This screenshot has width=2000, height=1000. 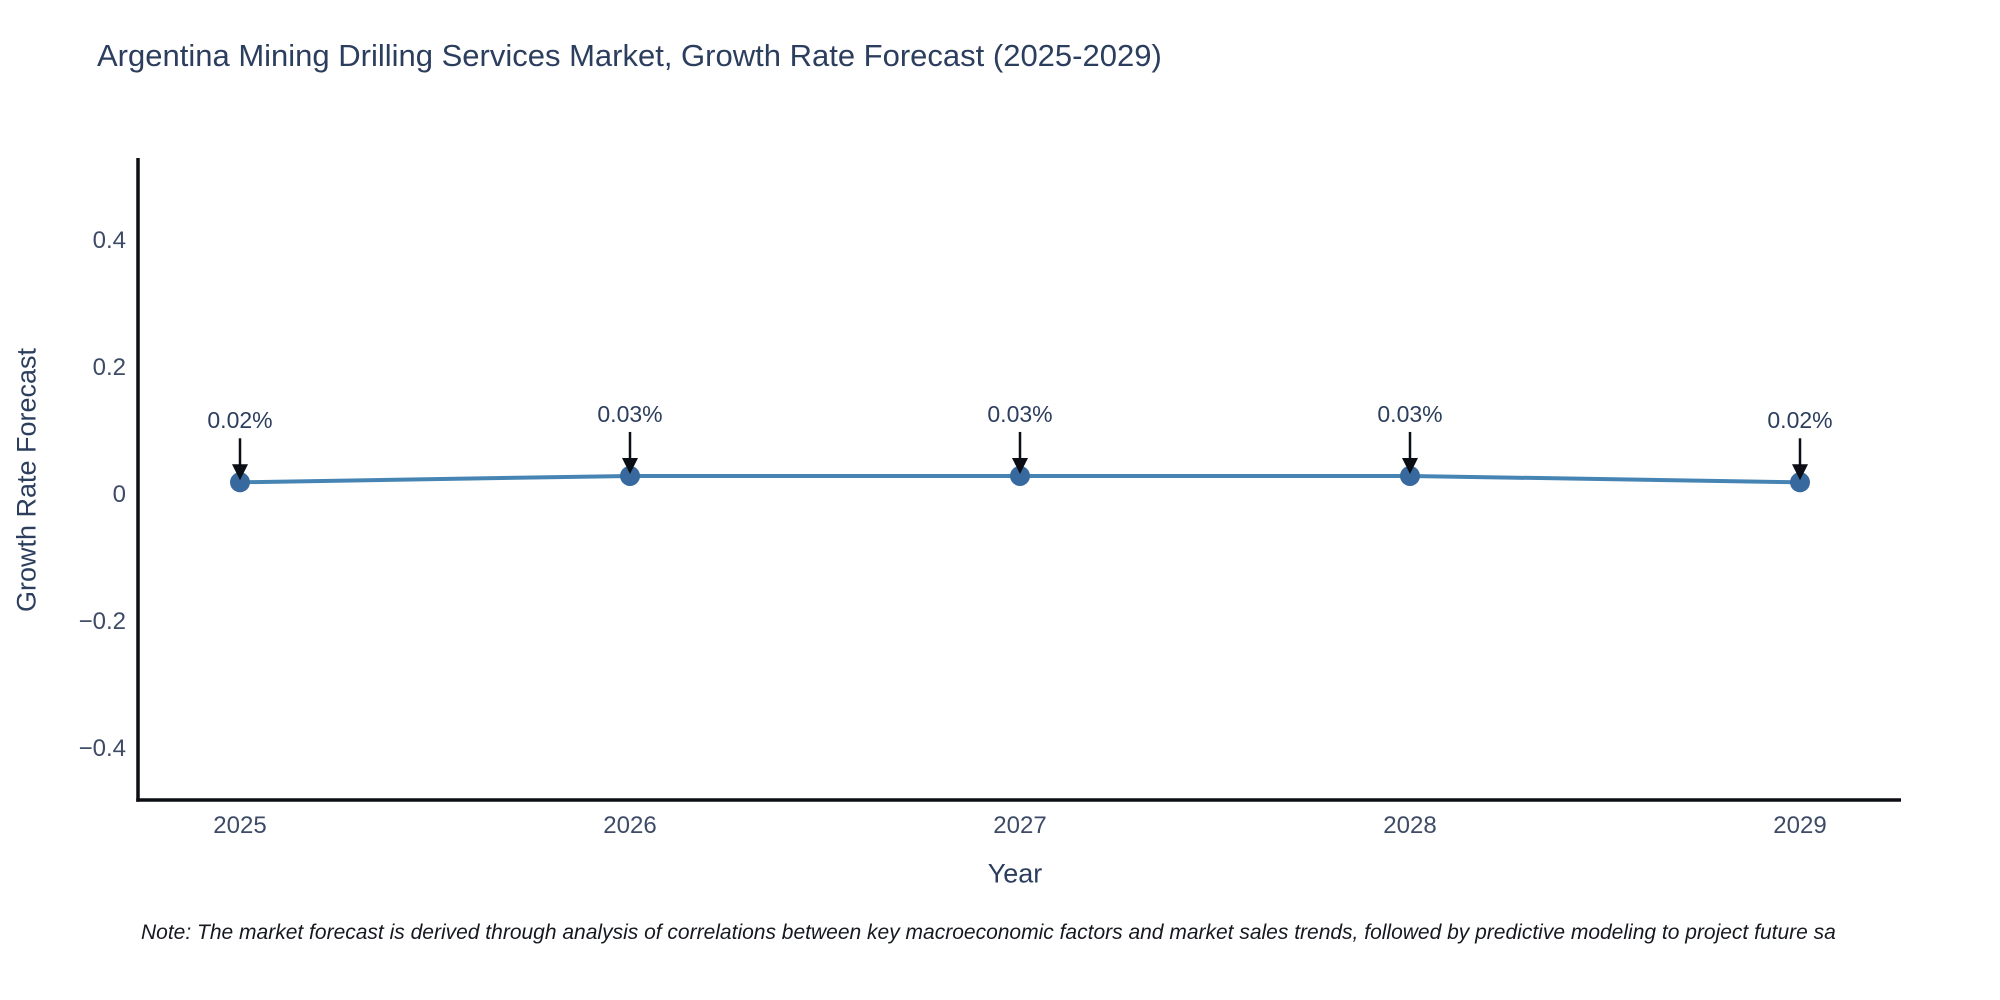 I want to click on y-tick-label: −0.2, so click(x=102, y=621).